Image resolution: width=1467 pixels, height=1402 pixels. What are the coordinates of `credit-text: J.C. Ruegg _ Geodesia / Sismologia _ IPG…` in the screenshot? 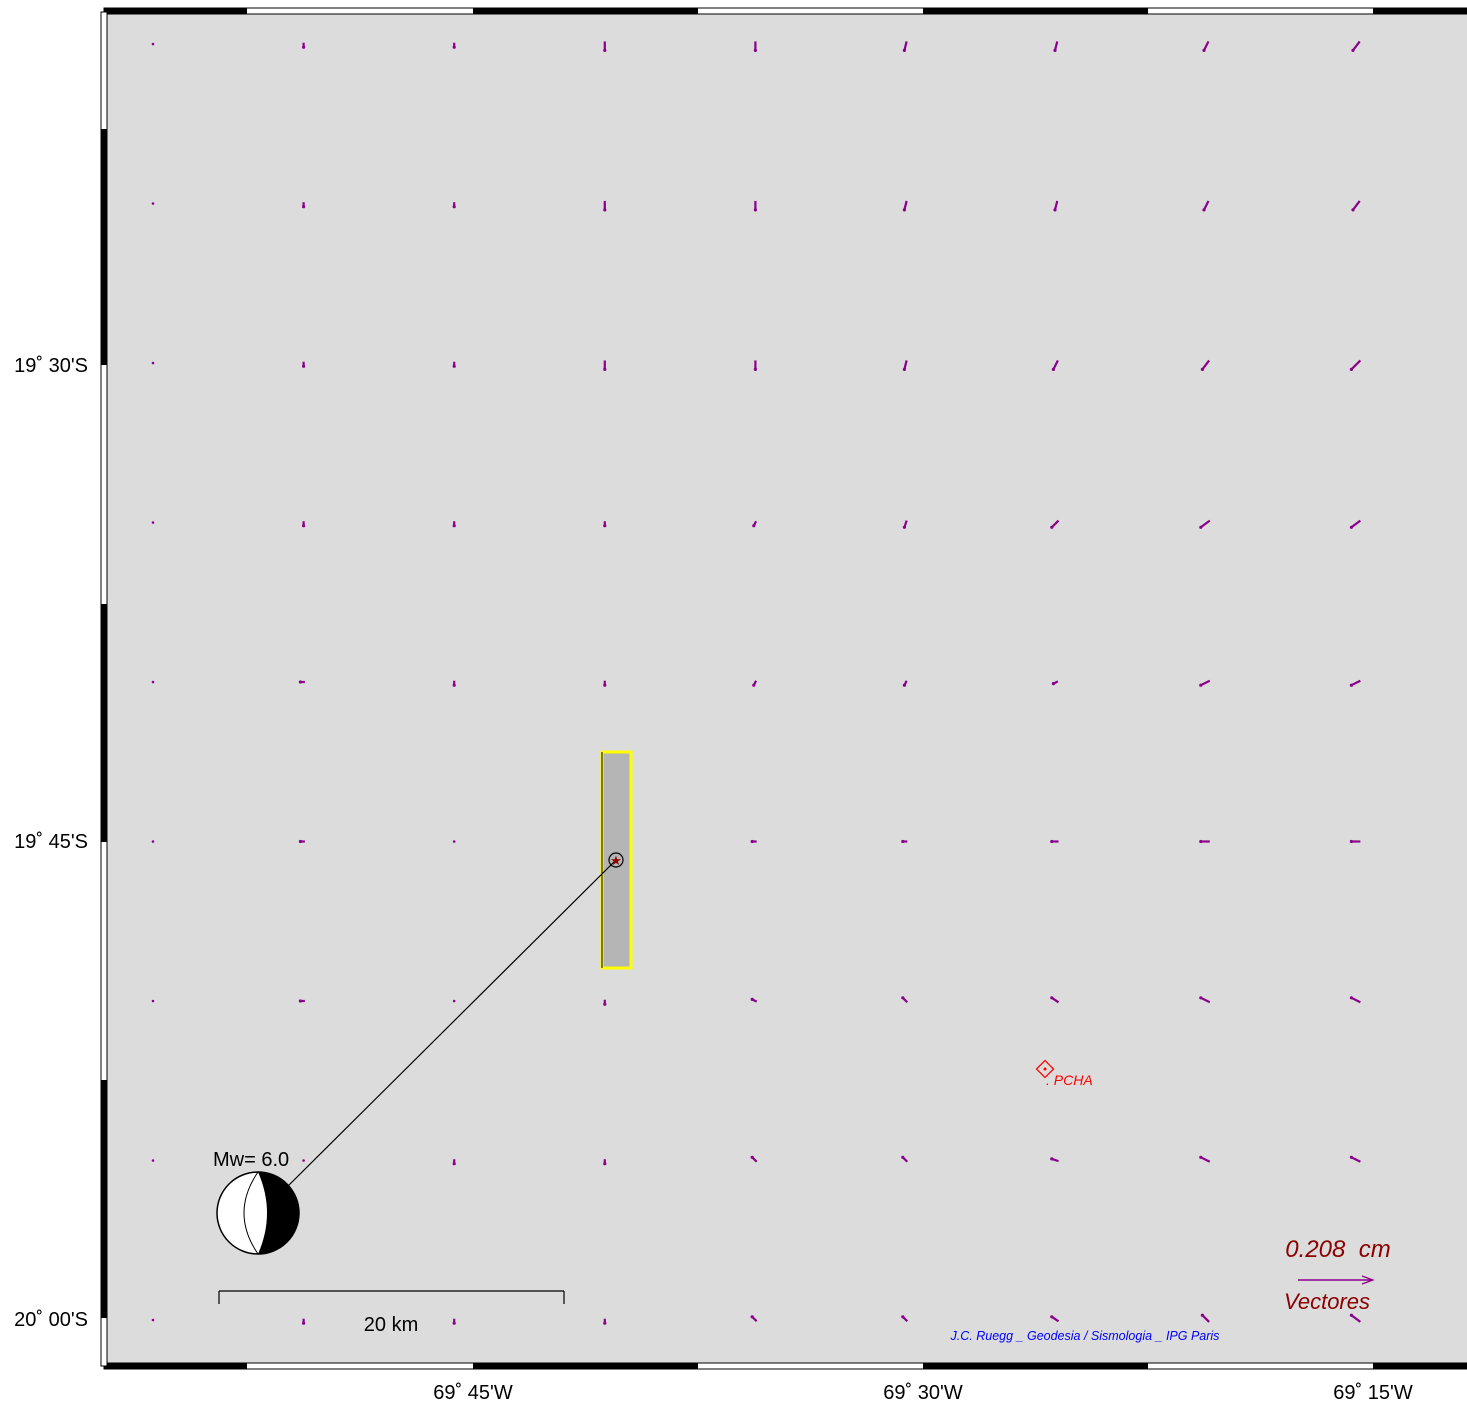 It's located at (1085, 1336).